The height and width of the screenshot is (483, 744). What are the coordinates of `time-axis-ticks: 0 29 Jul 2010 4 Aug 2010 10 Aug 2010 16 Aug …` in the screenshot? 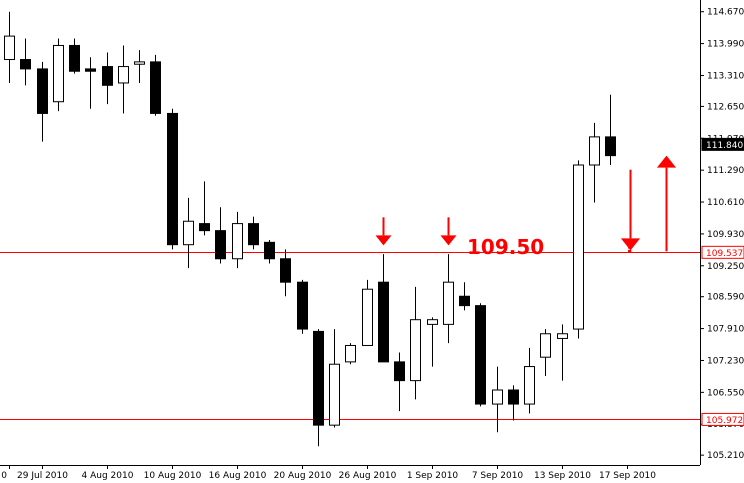 It's located at (328, 473).